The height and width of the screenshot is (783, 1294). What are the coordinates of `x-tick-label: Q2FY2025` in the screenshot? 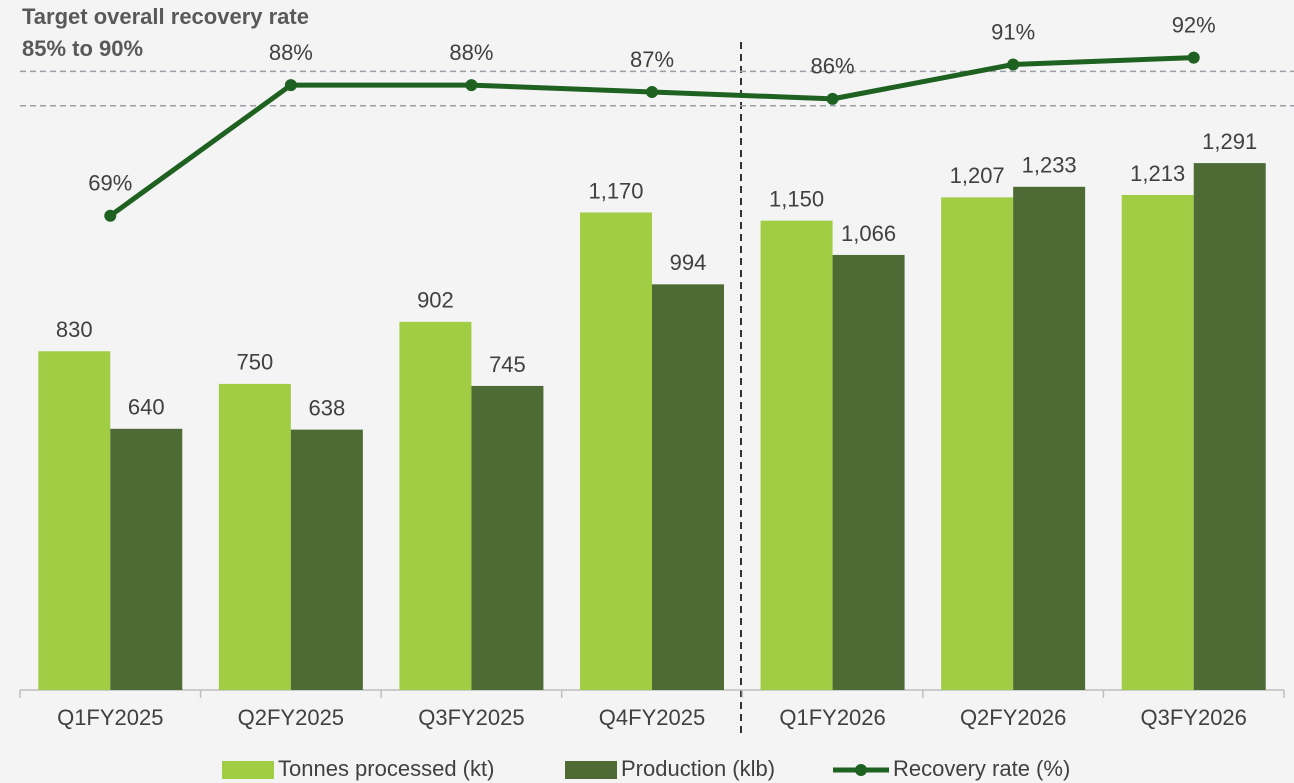 It's located at (291, 717).